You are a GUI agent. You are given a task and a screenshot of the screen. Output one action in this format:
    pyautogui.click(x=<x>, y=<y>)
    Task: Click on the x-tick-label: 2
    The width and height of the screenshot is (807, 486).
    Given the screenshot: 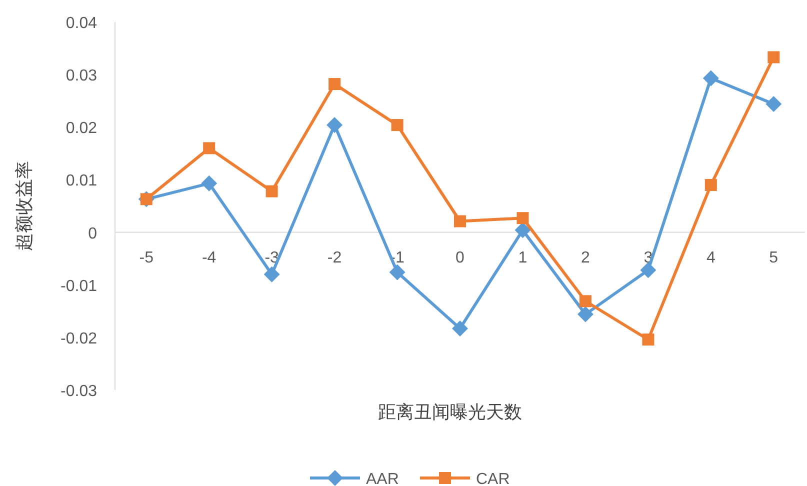 What is the action you would take?
    pyautogui.click(x=585, y=257)
    